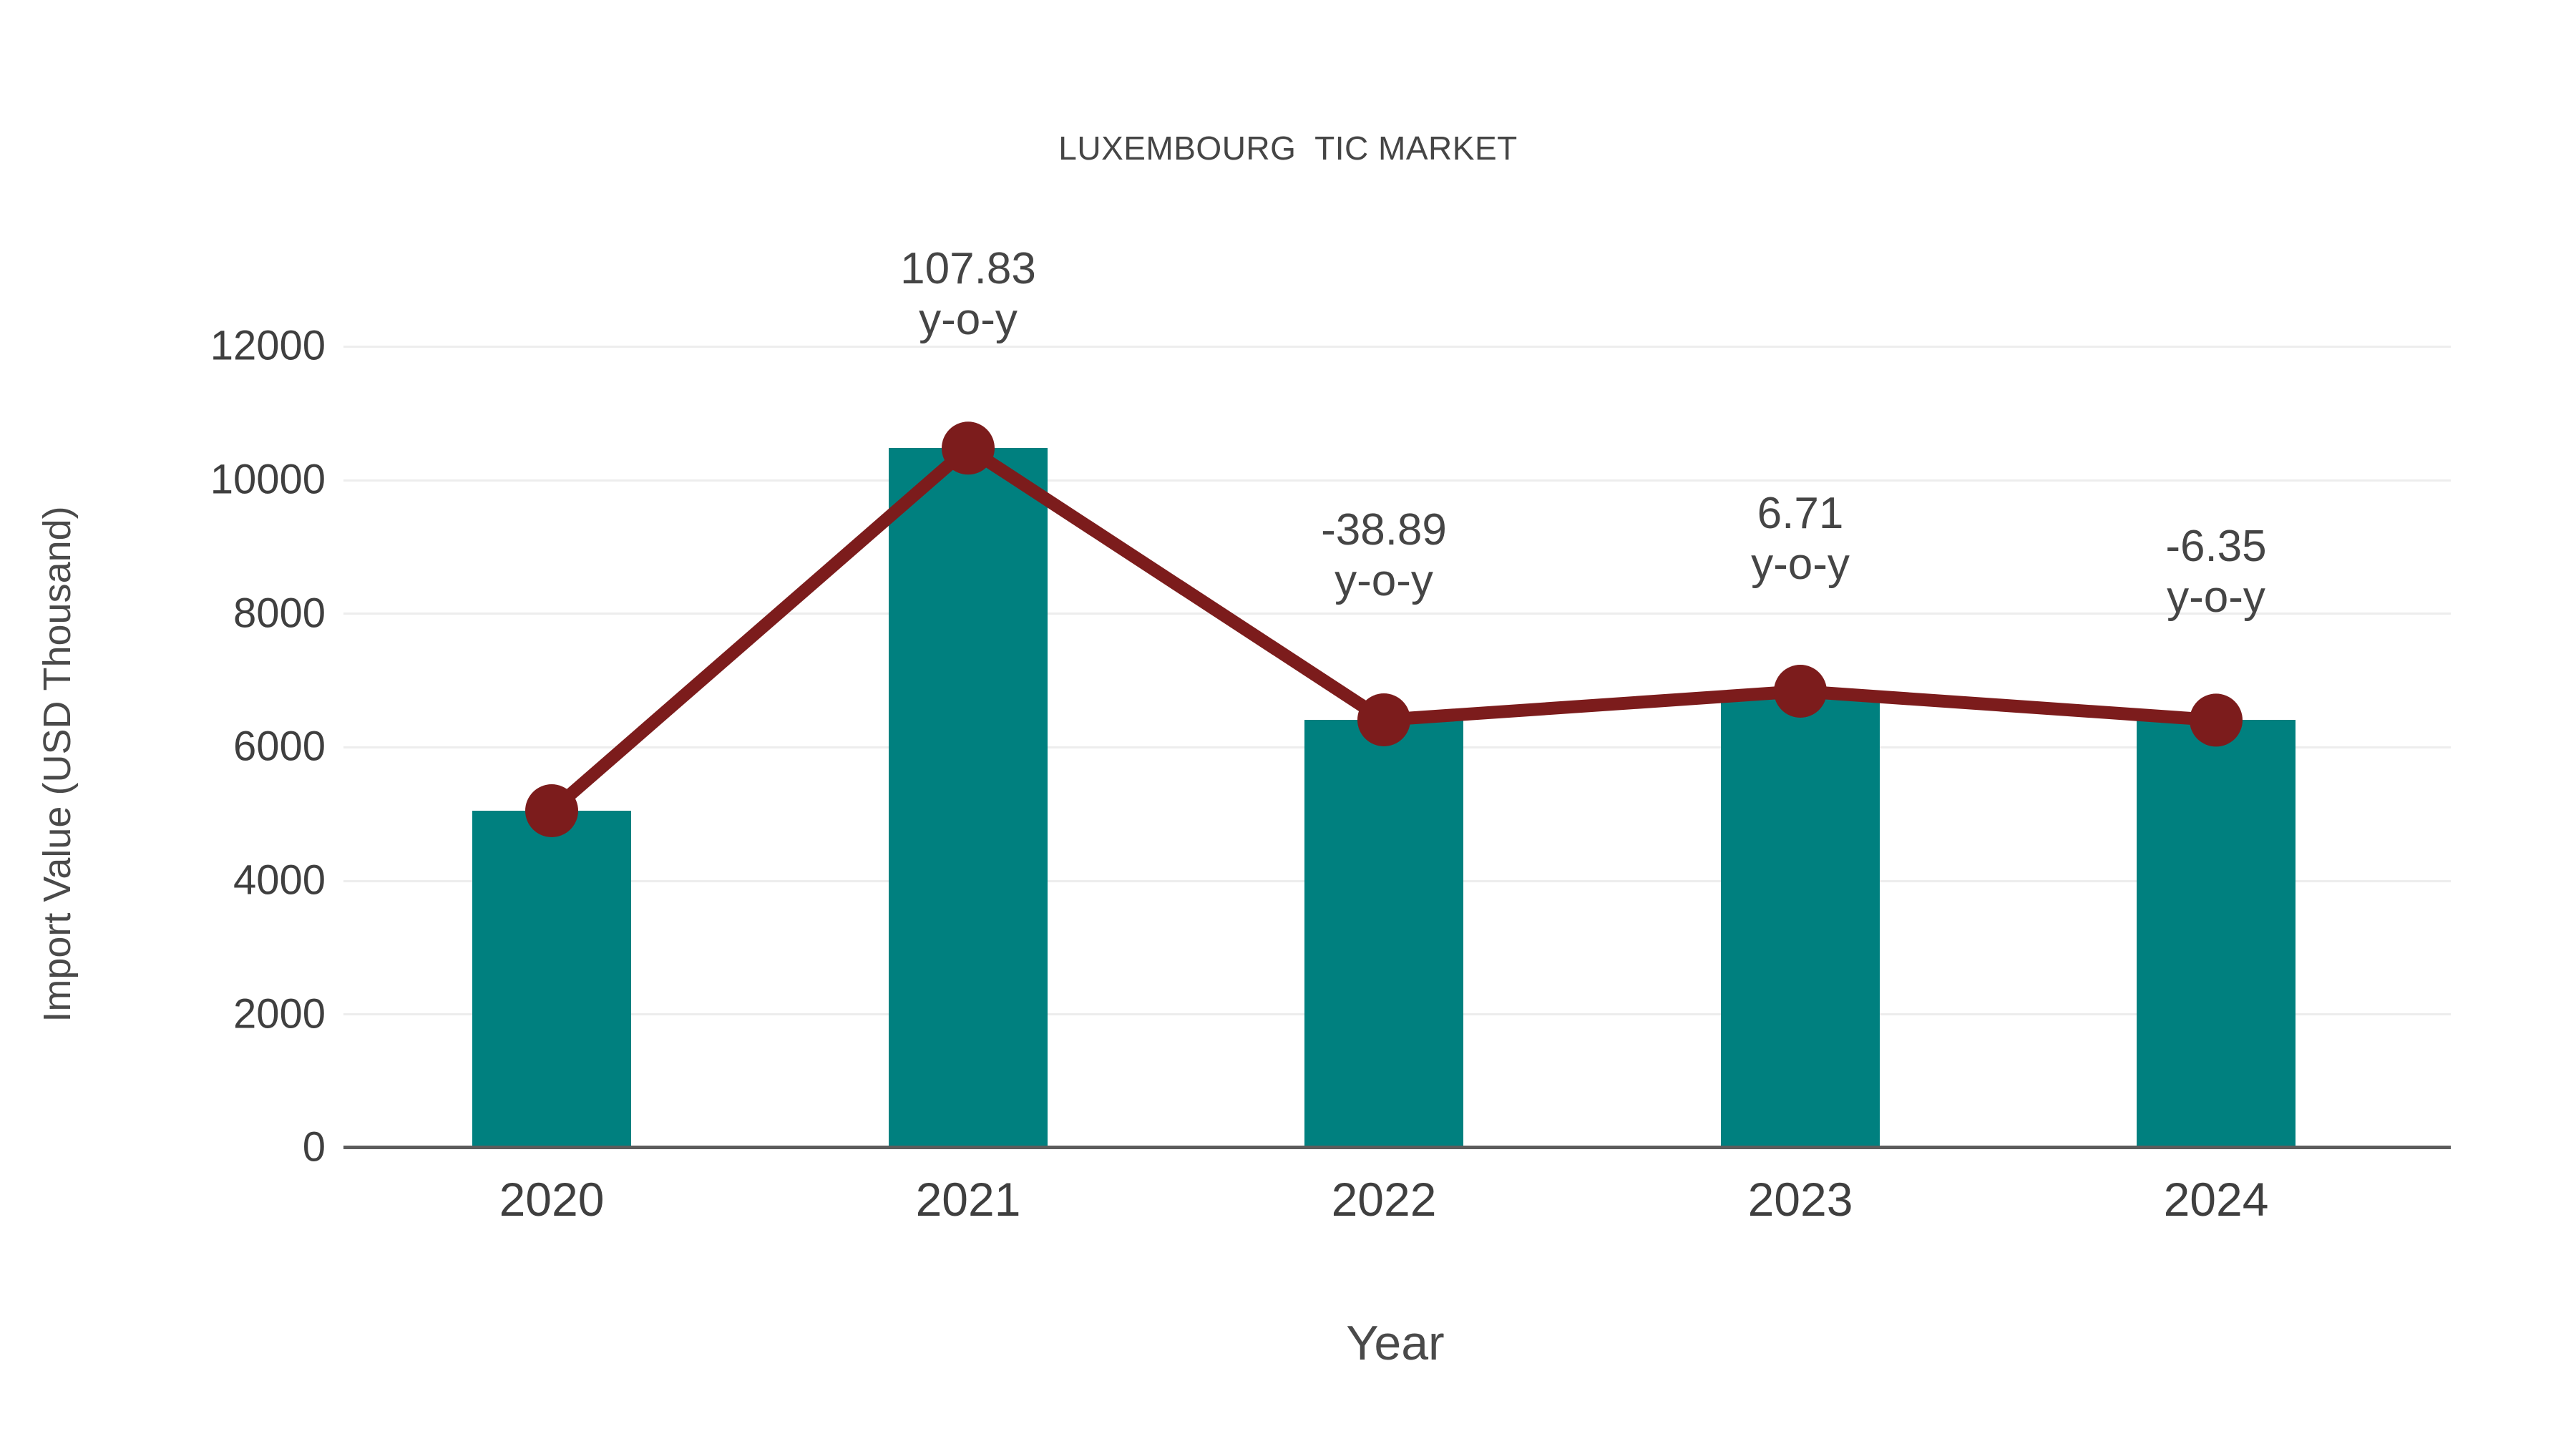 The height and width of the screenshot is (1449, 2576). Describe the element at coordinates (2216, 597) in the screenshot. I see `yoy-caption-2024: y-o-y` at that location.